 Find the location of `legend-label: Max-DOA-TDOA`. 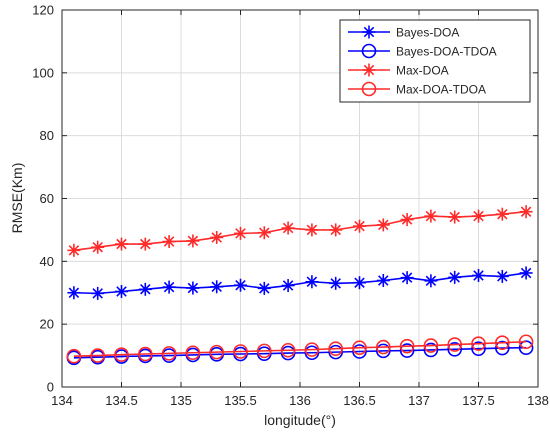

legend-label: Max-DOA-TDOA is located at coordinates (441, 90).